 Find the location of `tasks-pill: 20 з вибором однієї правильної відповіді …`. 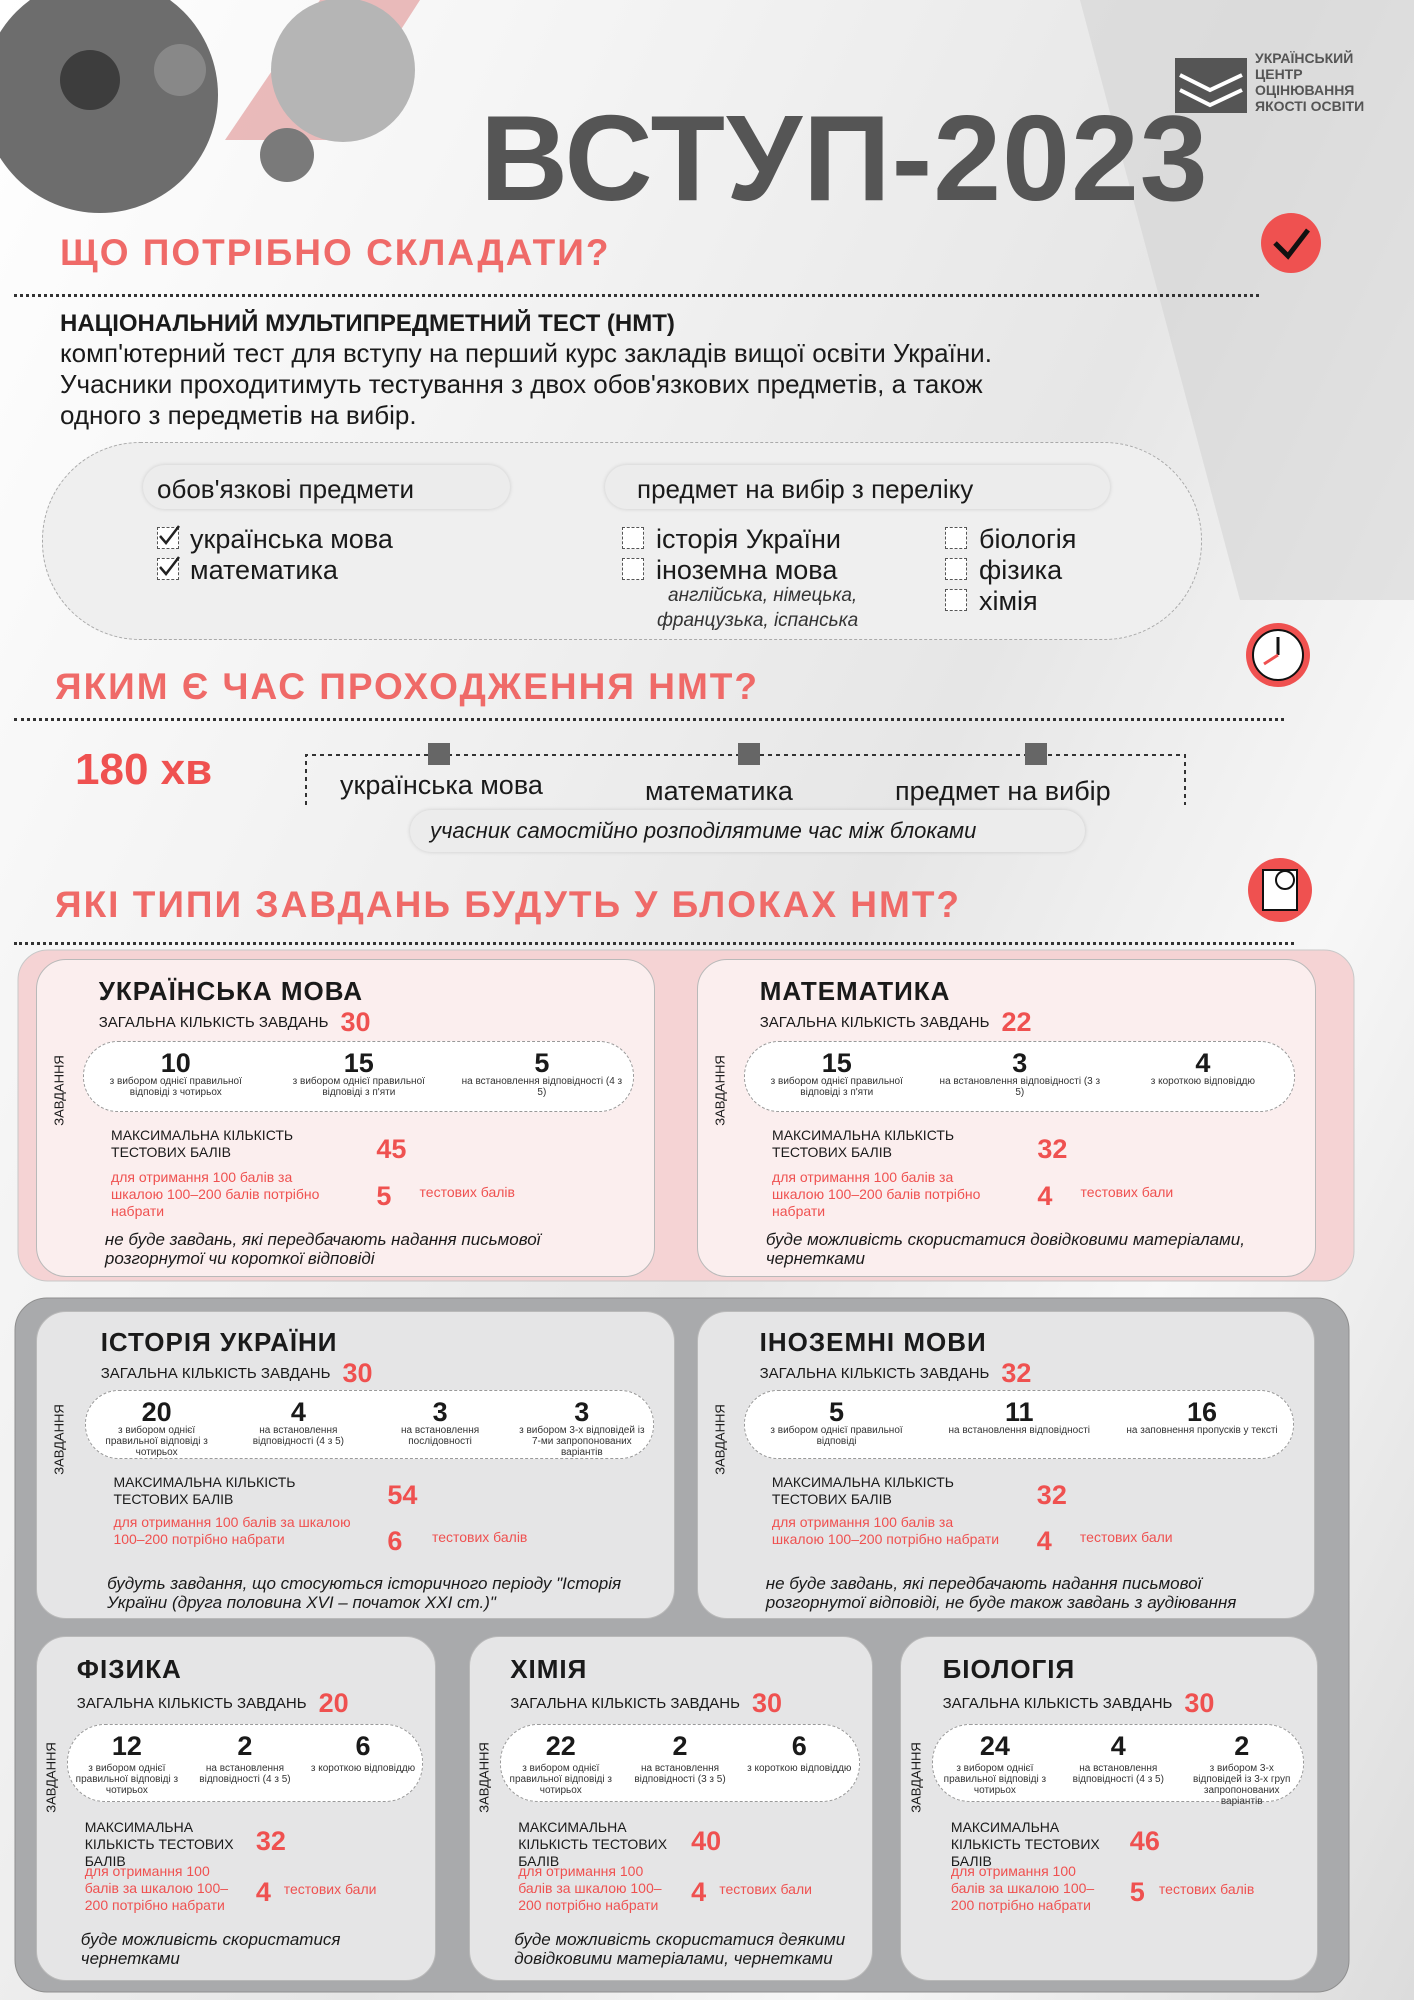

tasks-pill: 20 з вибором однієї правильної відповіді … is located at coordinates (369, 1425).